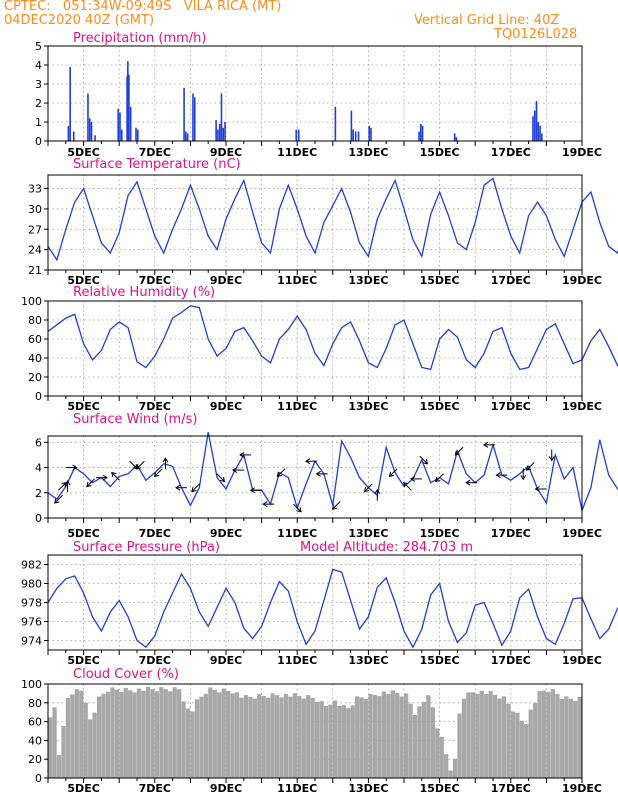 Image resolution: width=618 pixels, height=800 pixels. What do you see at coordinates (143, 7) in the screenshot?
I see `header-line-1: CPTEC: 051:34W-09:49S VILA RICA (MT)` at bounding box center [143, 7].